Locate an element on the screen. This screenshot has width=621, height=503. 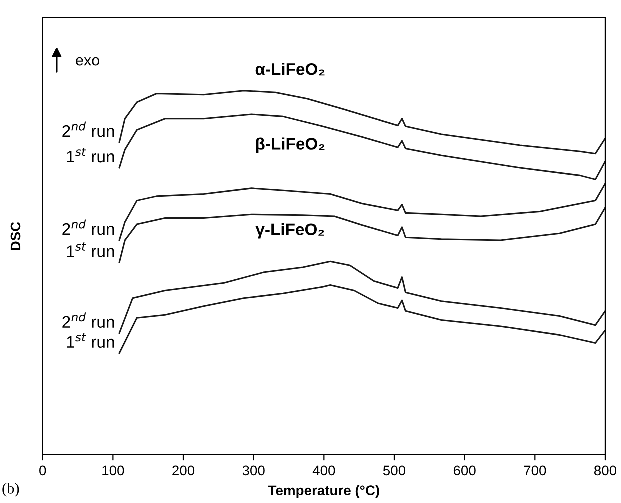
x-tick-label: 500 is located at coordinates (394, 471).